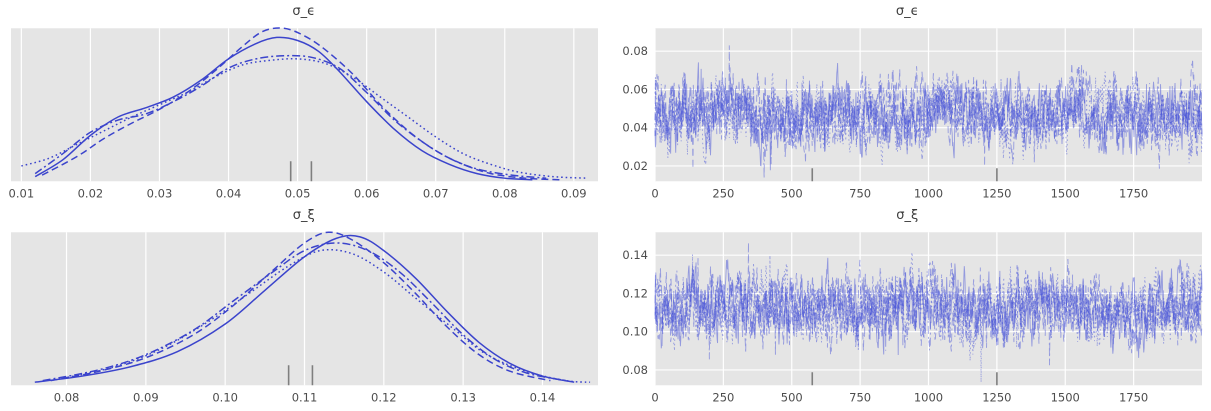 The image size is (1211, 411). I want to click on x-tick-label: 0.06, so click(367, 193).